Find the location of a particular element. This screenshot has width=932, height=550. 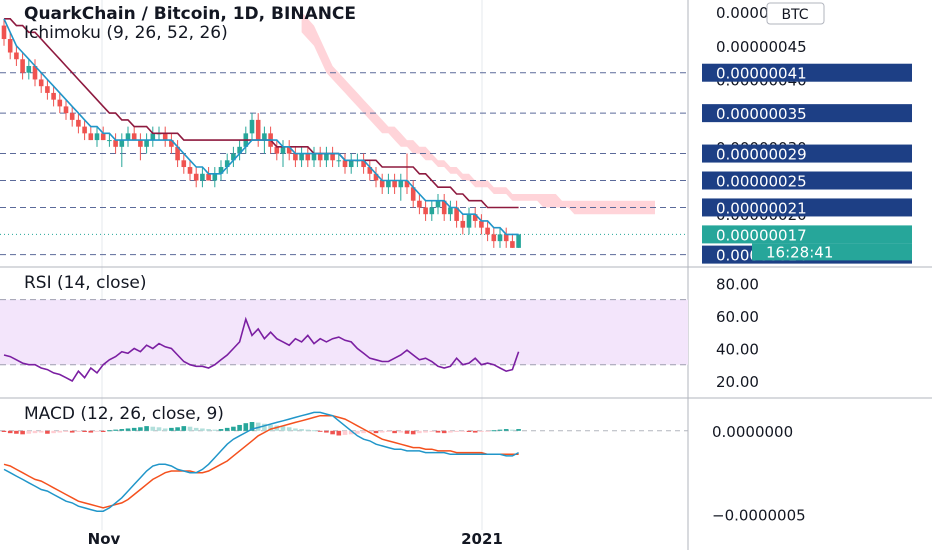

price-level-label: 0.00000029 is located at coordinates (761, 155).